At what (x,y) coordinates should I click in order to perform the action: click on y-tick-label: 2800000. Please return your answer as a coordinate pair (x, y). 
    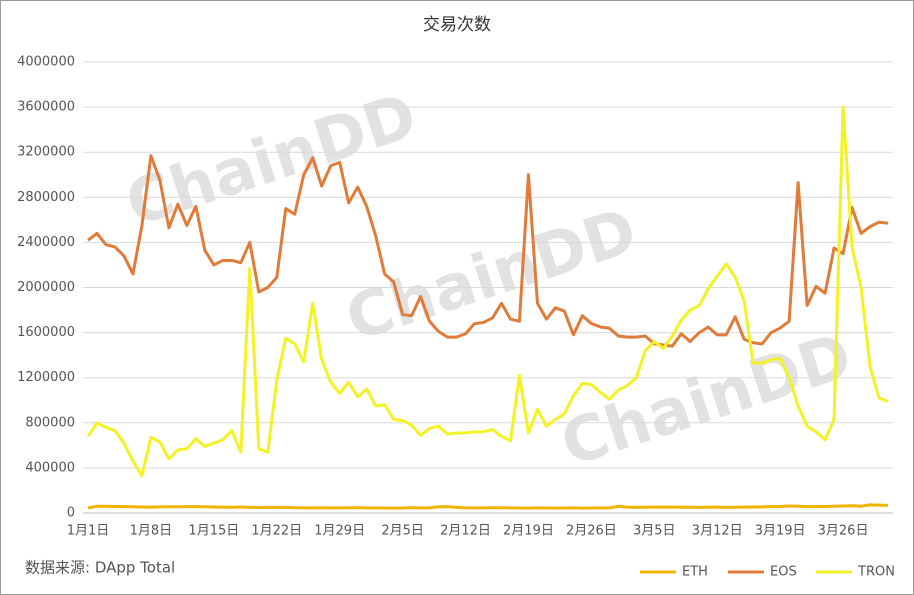
    Looking at the image, I should click on (46, 197).